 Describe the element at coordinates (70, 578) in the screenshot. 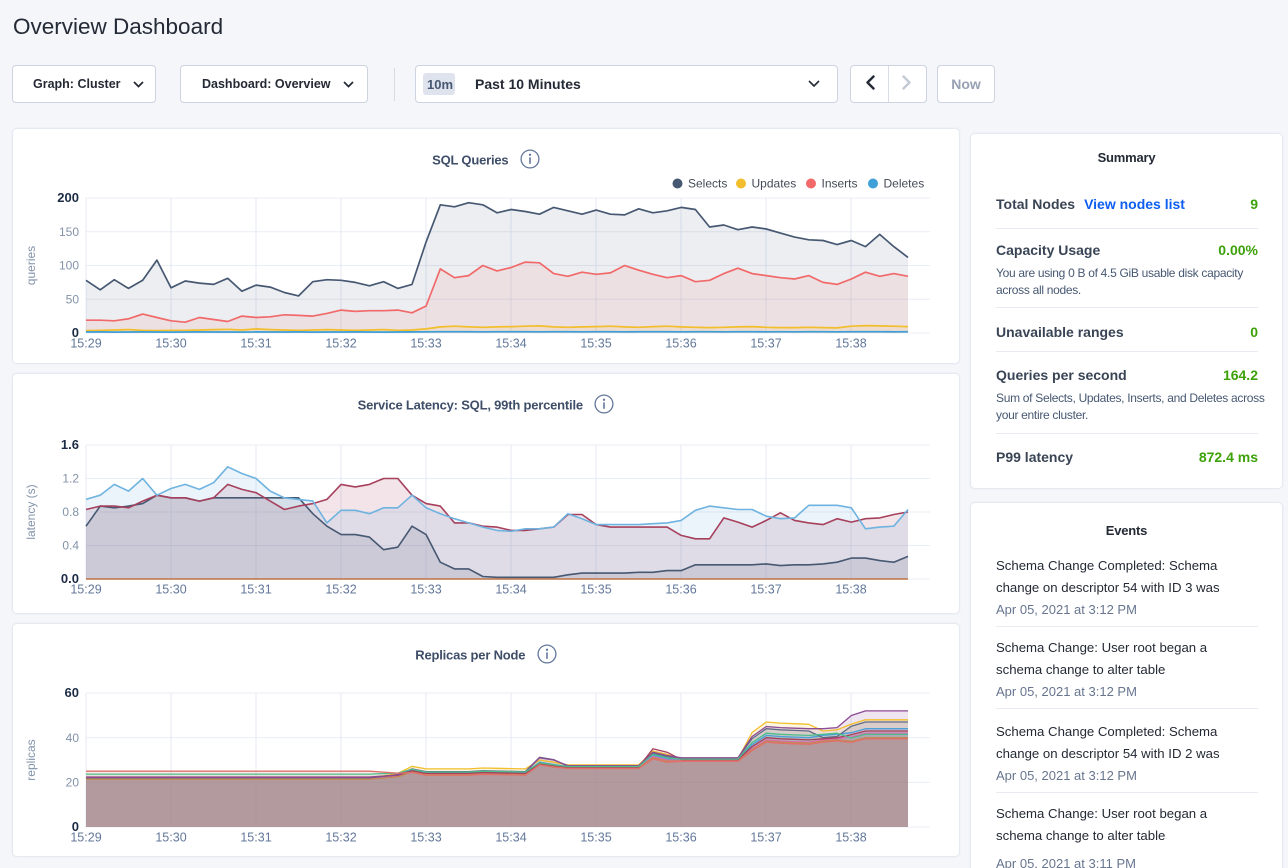

I see `svg-text: 0.0` at that location.